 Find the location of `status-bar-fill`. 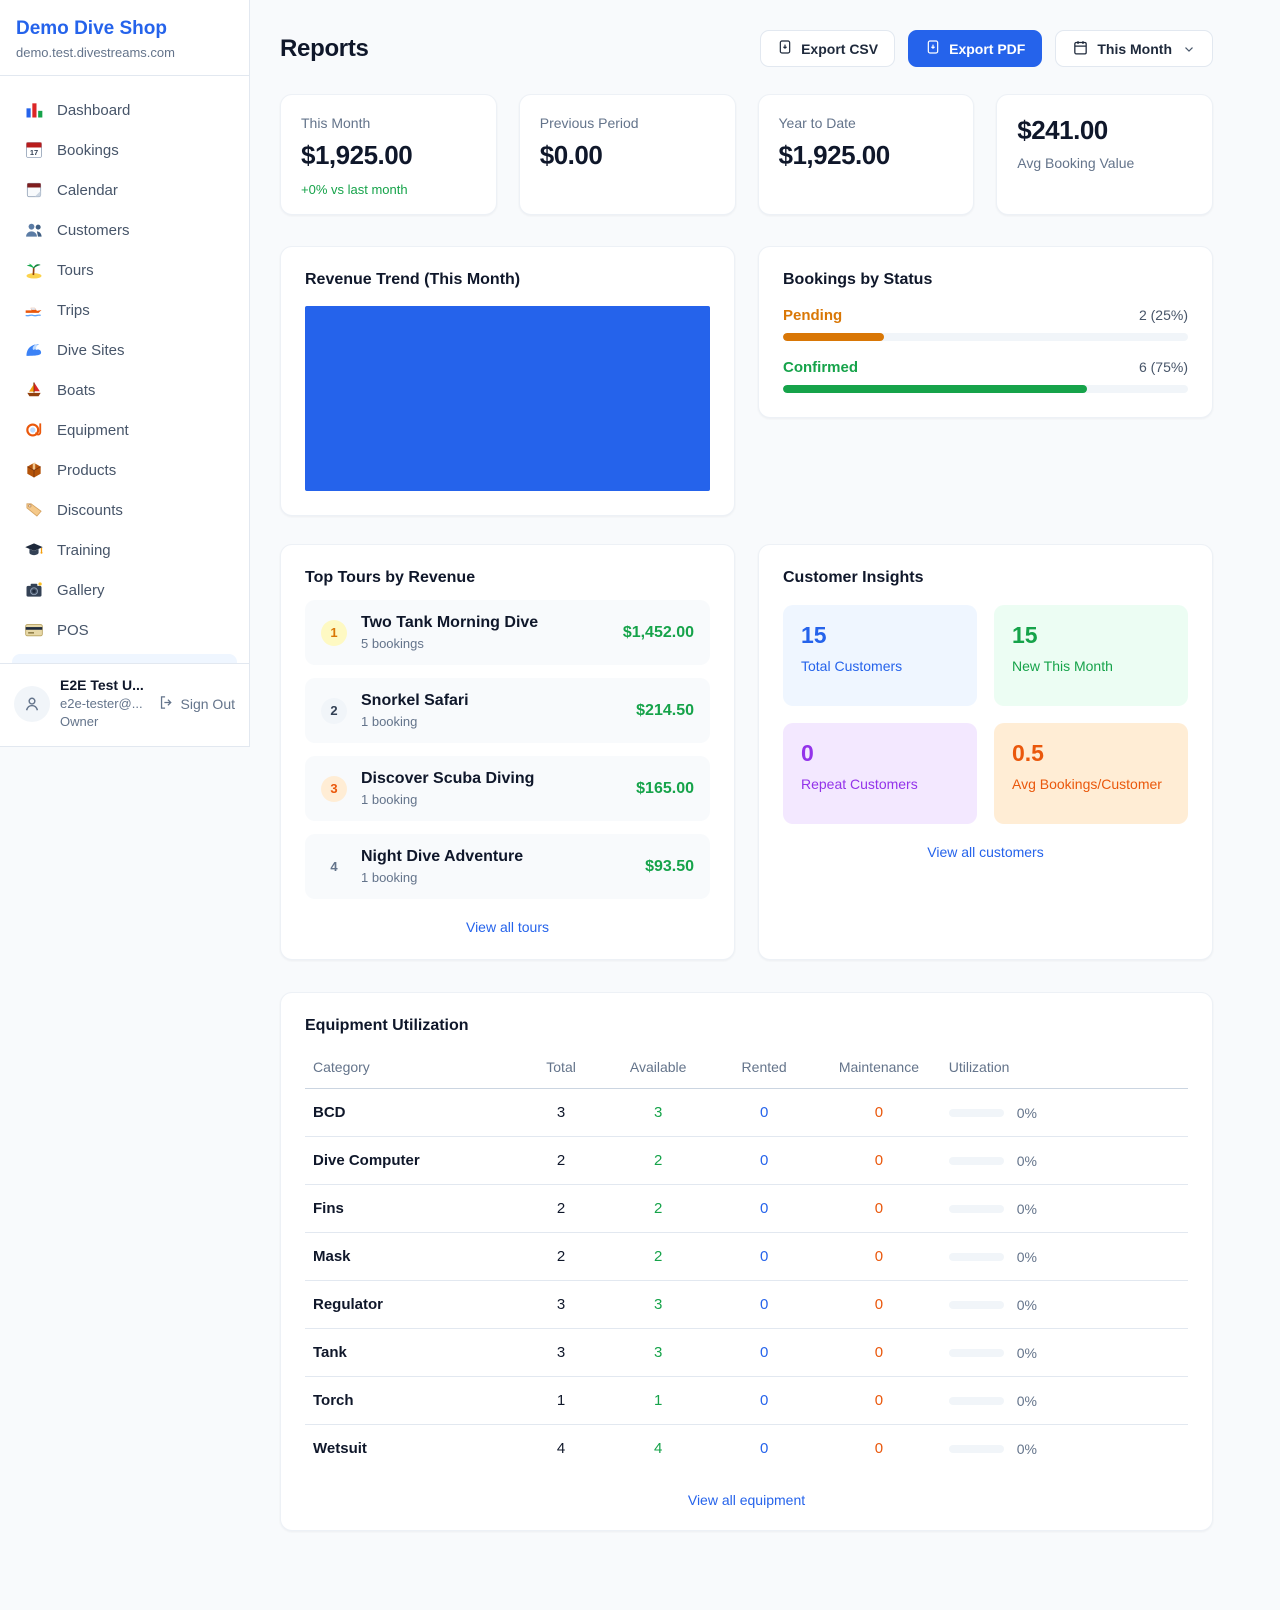

status-bar-fill is located at coordinates (935, 389).